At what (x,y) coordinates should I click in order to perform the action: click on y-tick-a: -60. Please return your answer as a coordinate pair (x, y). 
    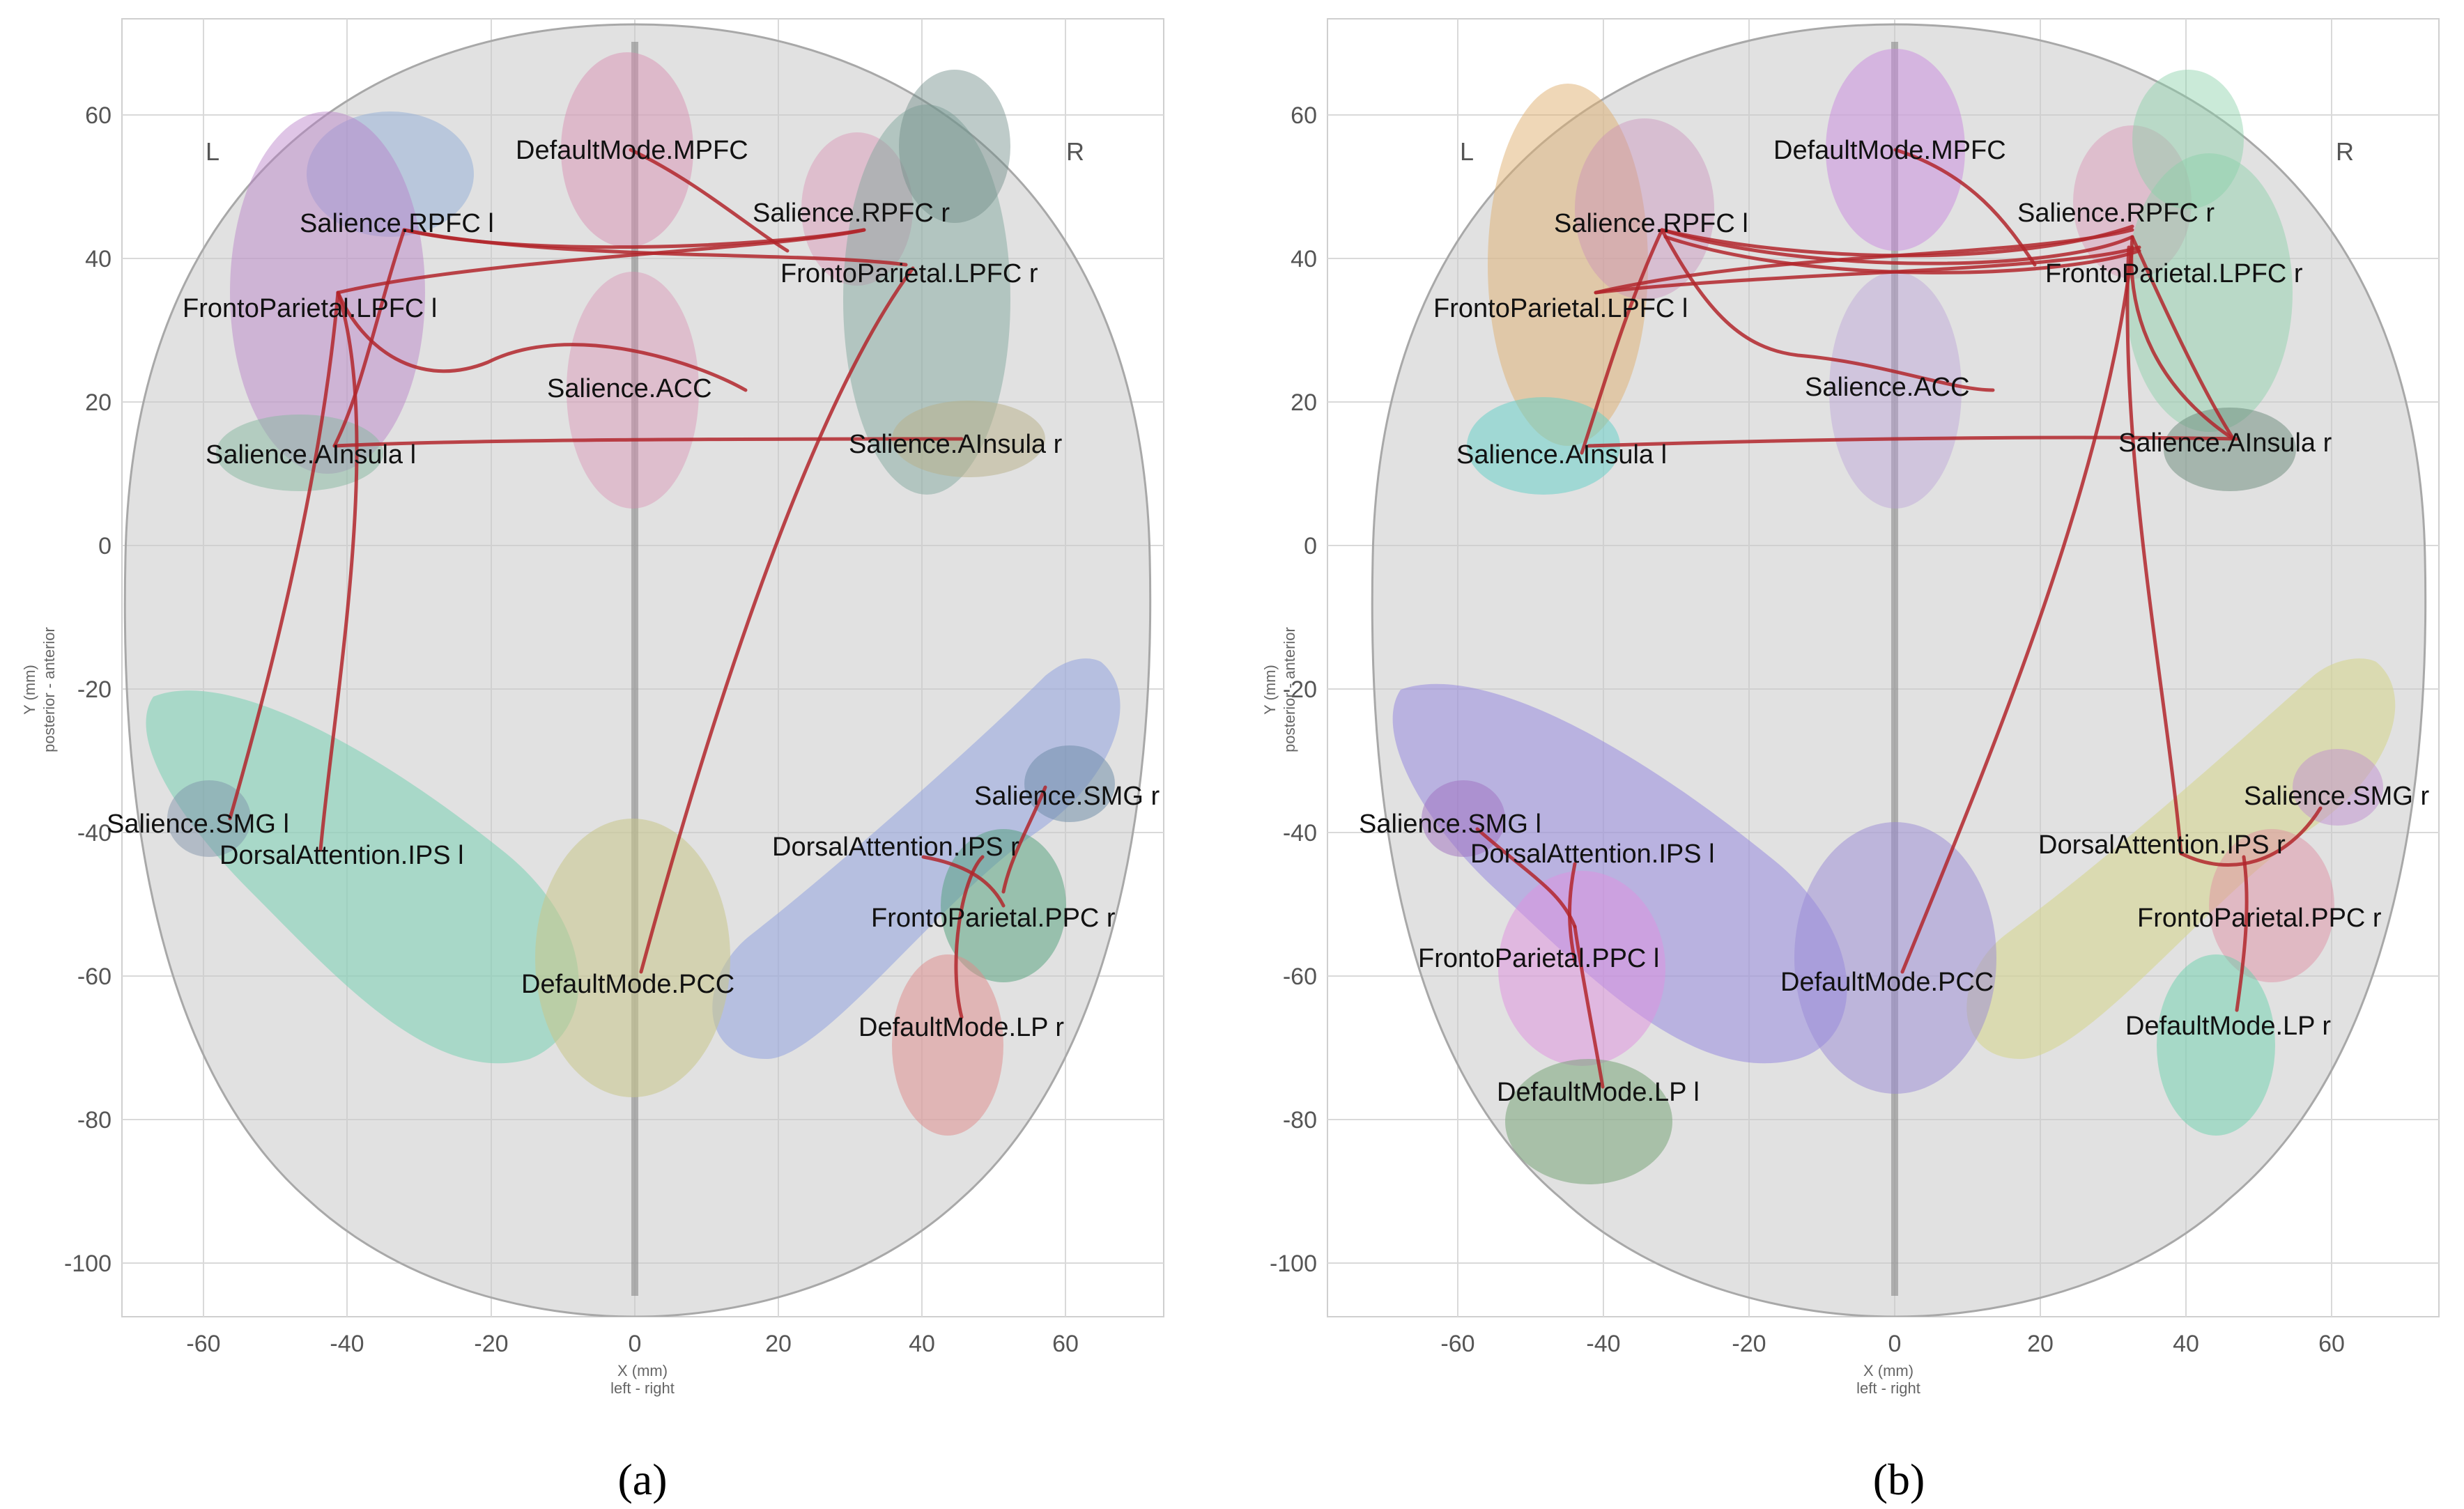
    Looking at the image, I should click on (94, 977).